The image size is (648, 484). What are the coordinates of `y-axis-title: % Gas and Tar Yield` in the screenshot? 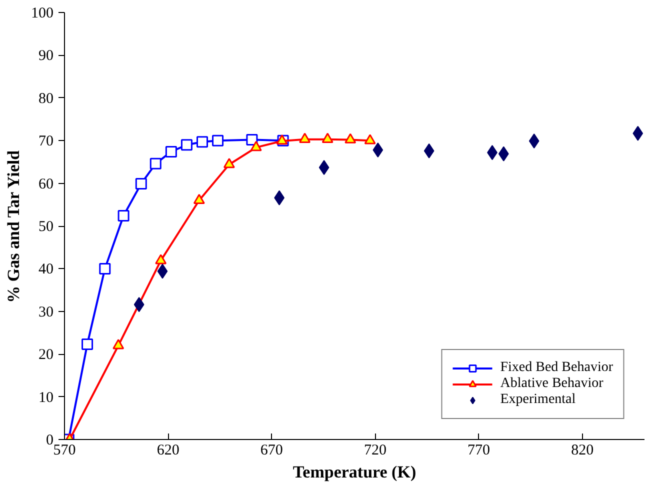 It's located at (13, 226).